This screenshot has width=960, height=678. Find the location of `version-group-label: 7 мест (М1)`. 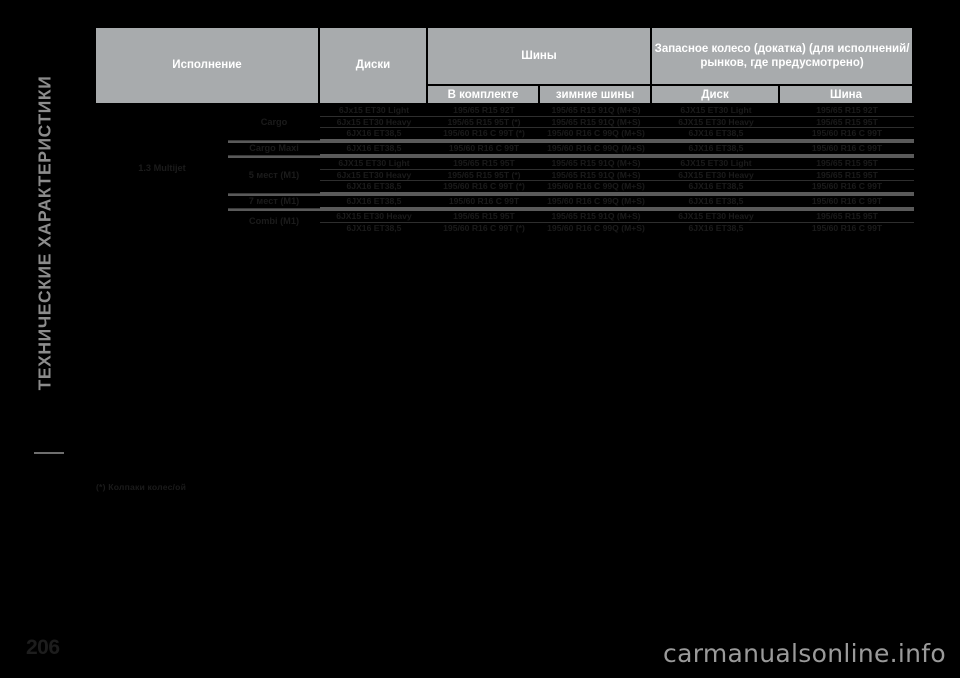

version-group-label: 7 мест (М1) is located at coordinates (274, 201).